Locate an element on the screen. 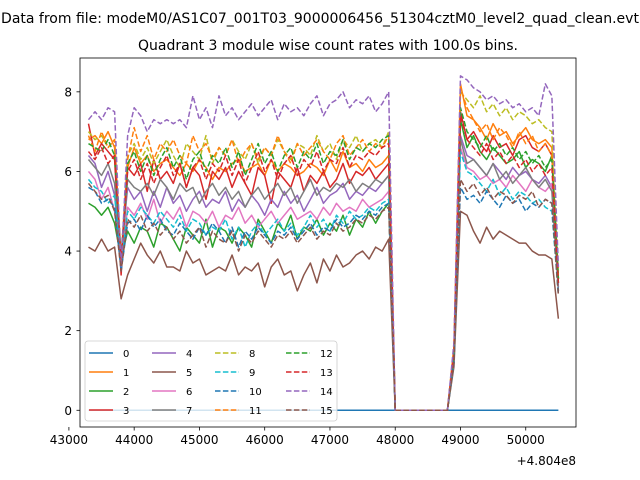  x-tick-label: 43000 is located at coordinates (69, 440).